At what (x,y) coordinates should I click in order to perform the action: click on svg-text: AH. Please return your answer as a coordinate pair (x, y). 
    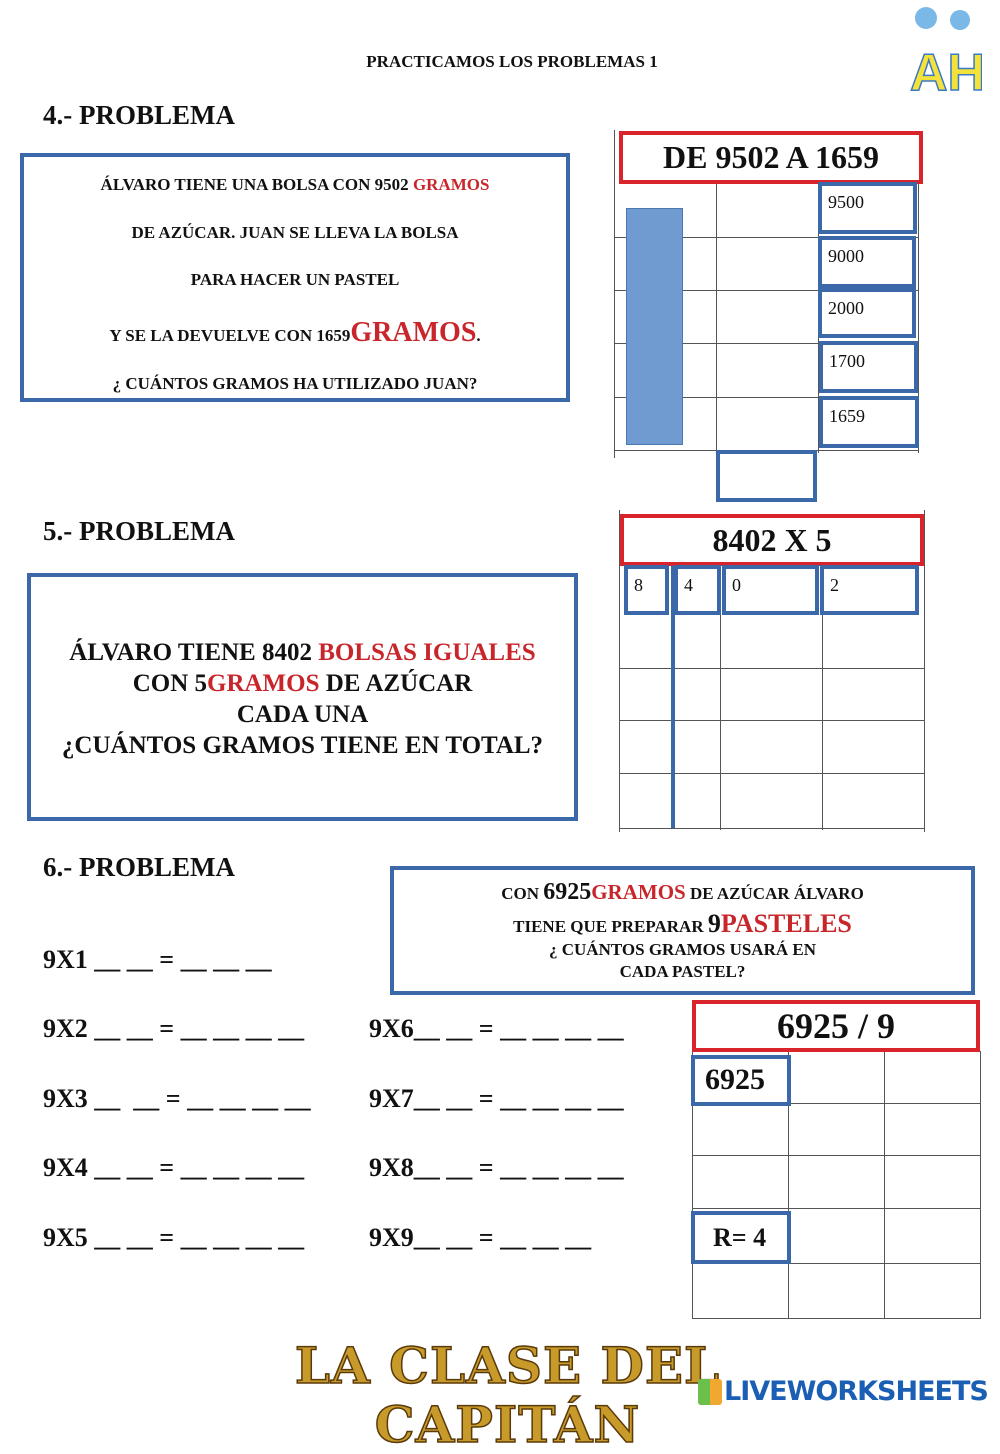
    Looking at the image, I should click on (946, 69).